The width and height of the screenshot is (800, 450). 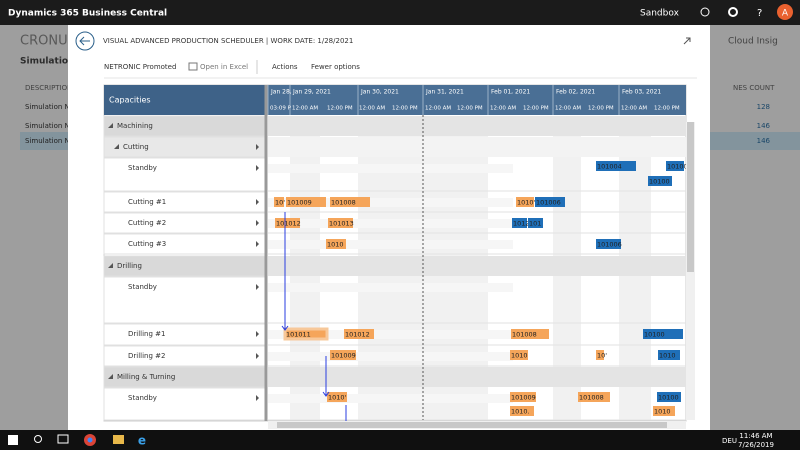 I want to click on toolbar-item: Fewer options, so click(x=335, y=67).